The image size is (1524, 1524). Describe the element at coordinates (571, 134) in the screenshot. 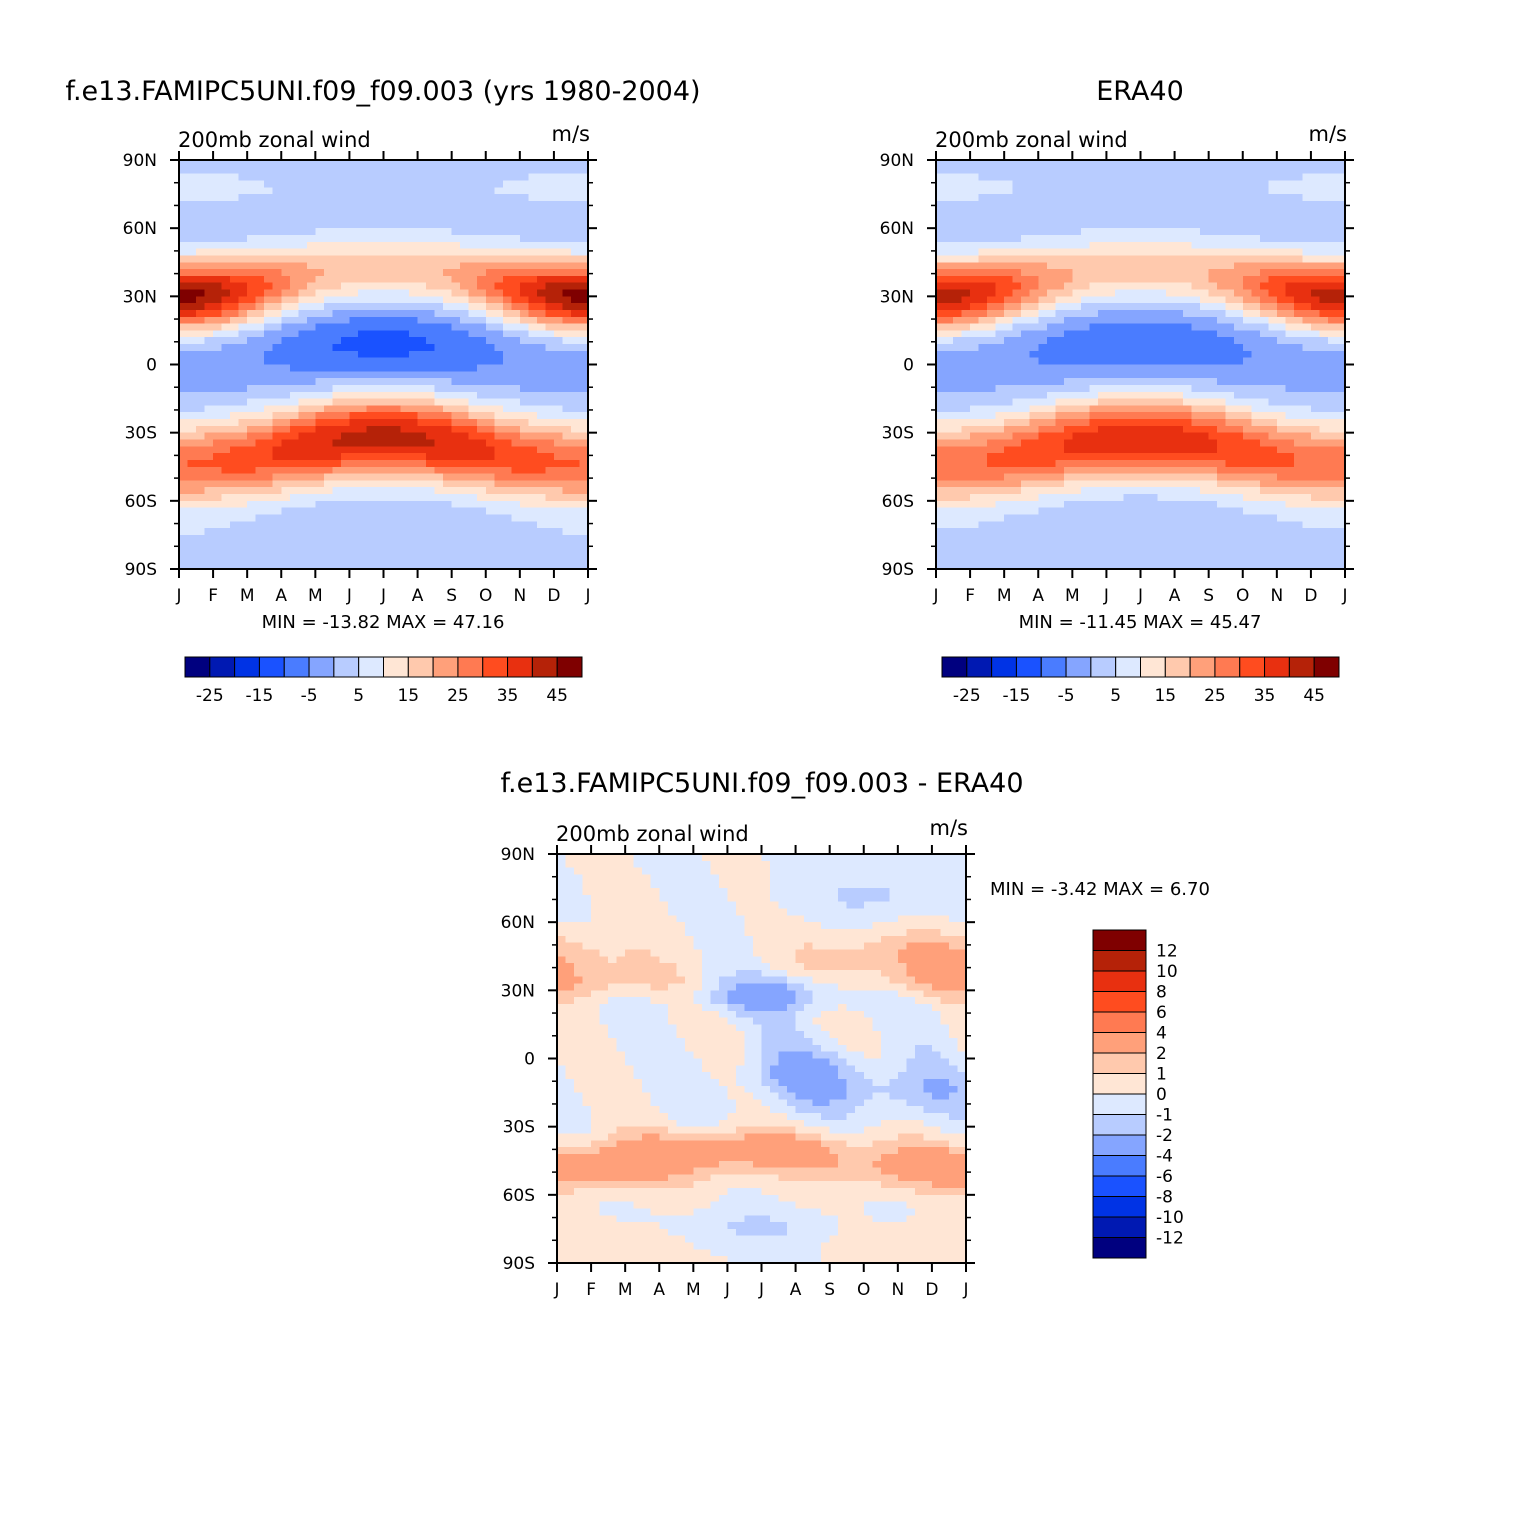

I see `units-label: m/s` at that location.